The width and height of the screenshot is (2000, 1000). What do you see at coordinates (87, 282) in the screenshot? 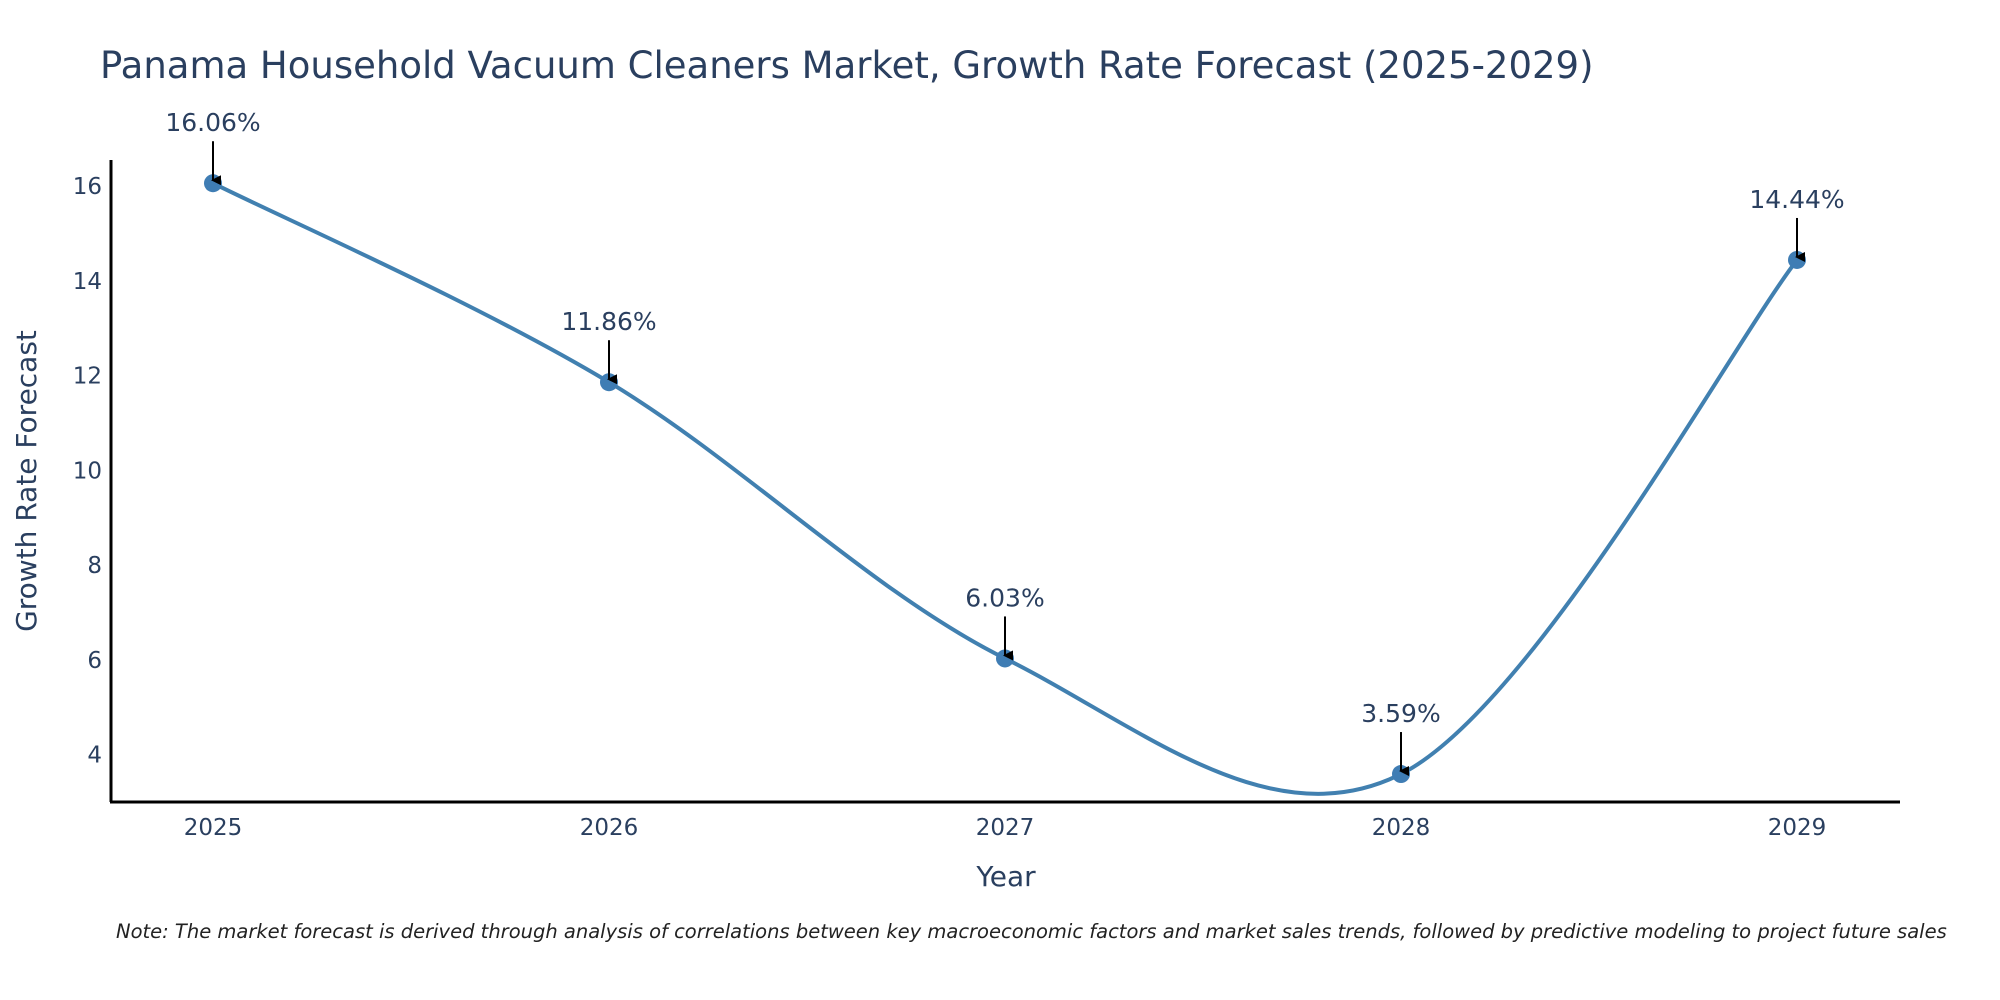
I see `y-tick-label: 14` at bounding box center [87, 282].